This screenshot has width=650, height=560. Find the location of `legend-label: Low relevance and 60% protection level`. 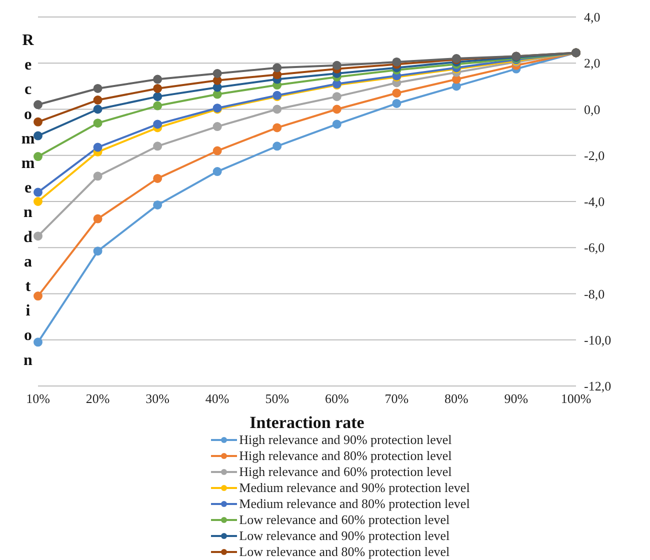

legend-label: Low relevance and 60% protection level is located at coordinates (344, 520).